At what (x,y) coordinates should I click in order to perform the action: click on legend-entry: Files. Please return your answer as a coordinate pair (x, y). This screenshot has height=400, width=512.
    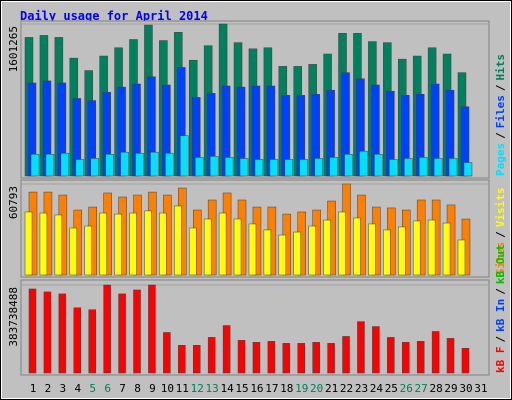
    Looking at the image, I should click on (500, 111).